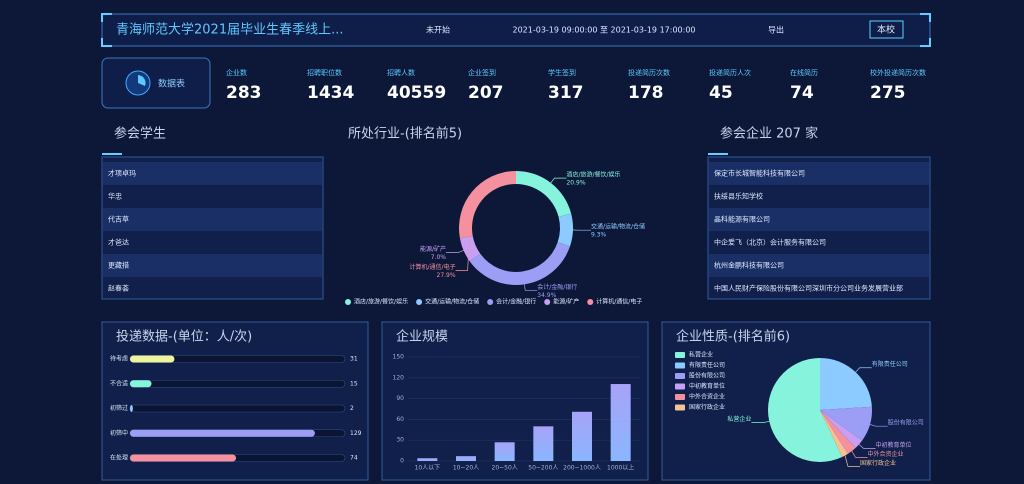 The width and height of the screenshot is (1024, 484). I want to click on stat-value: 275, so click(888, 93).